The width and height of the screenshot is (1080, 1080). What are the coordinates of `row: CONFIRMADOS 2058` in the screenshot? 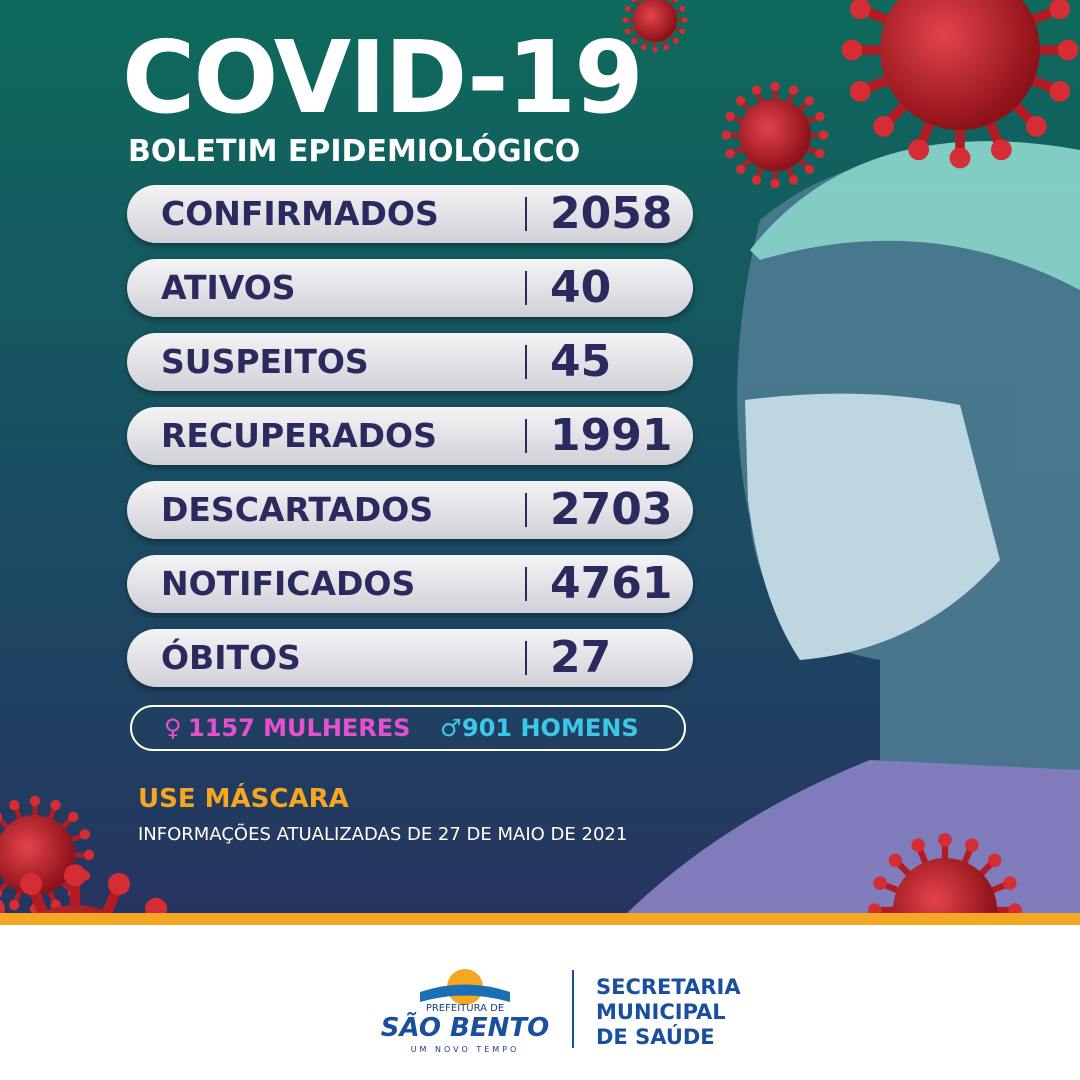 It's located at (410, 214).